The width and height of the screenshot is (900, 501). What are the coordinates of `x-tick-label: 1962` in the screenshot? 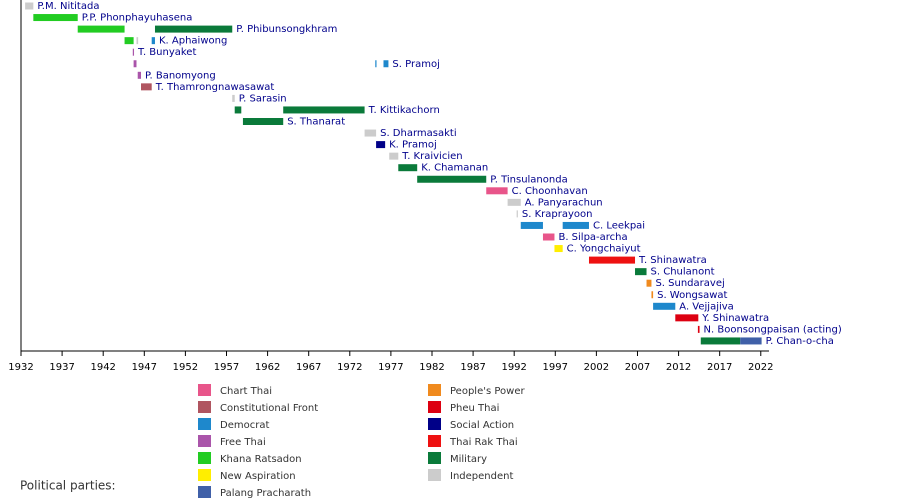 It's located at (267, 367).